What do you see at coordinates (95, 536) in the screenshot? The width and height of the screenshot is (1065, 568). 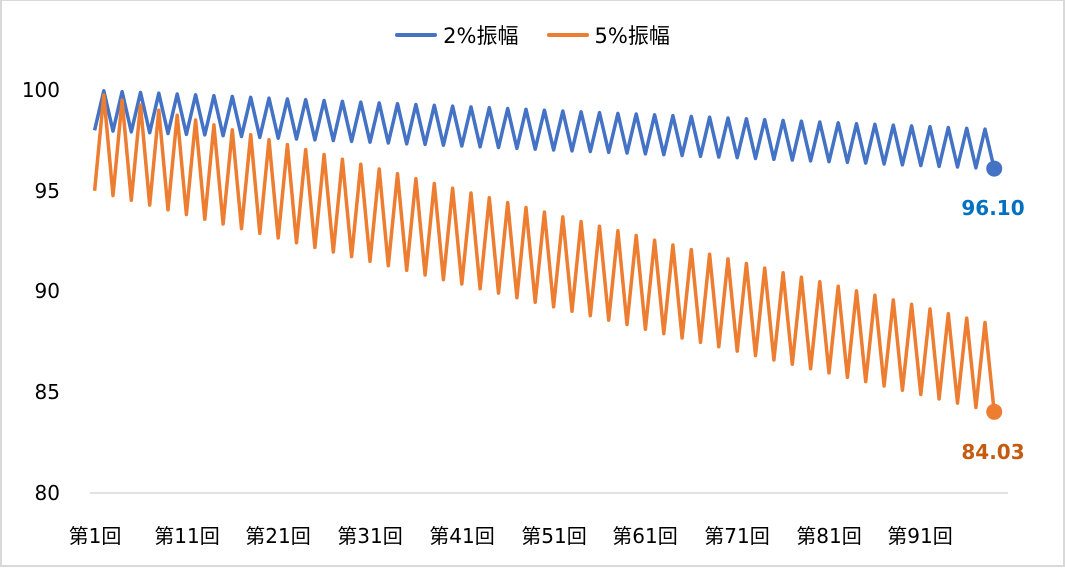 I see `x-tick-1: 第1回` at bounding box center [95, 536].